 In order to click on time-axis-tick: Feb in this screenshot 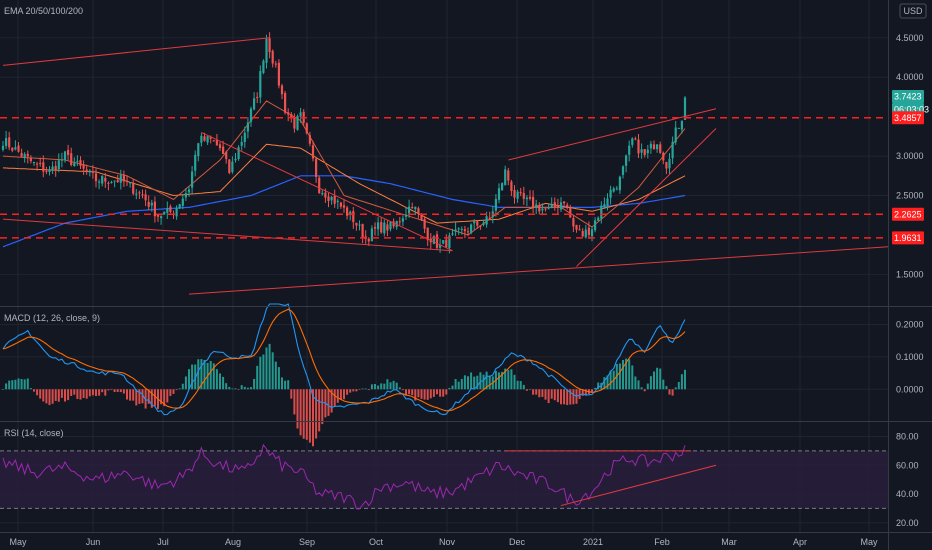, I will do `click(662, 542)`.